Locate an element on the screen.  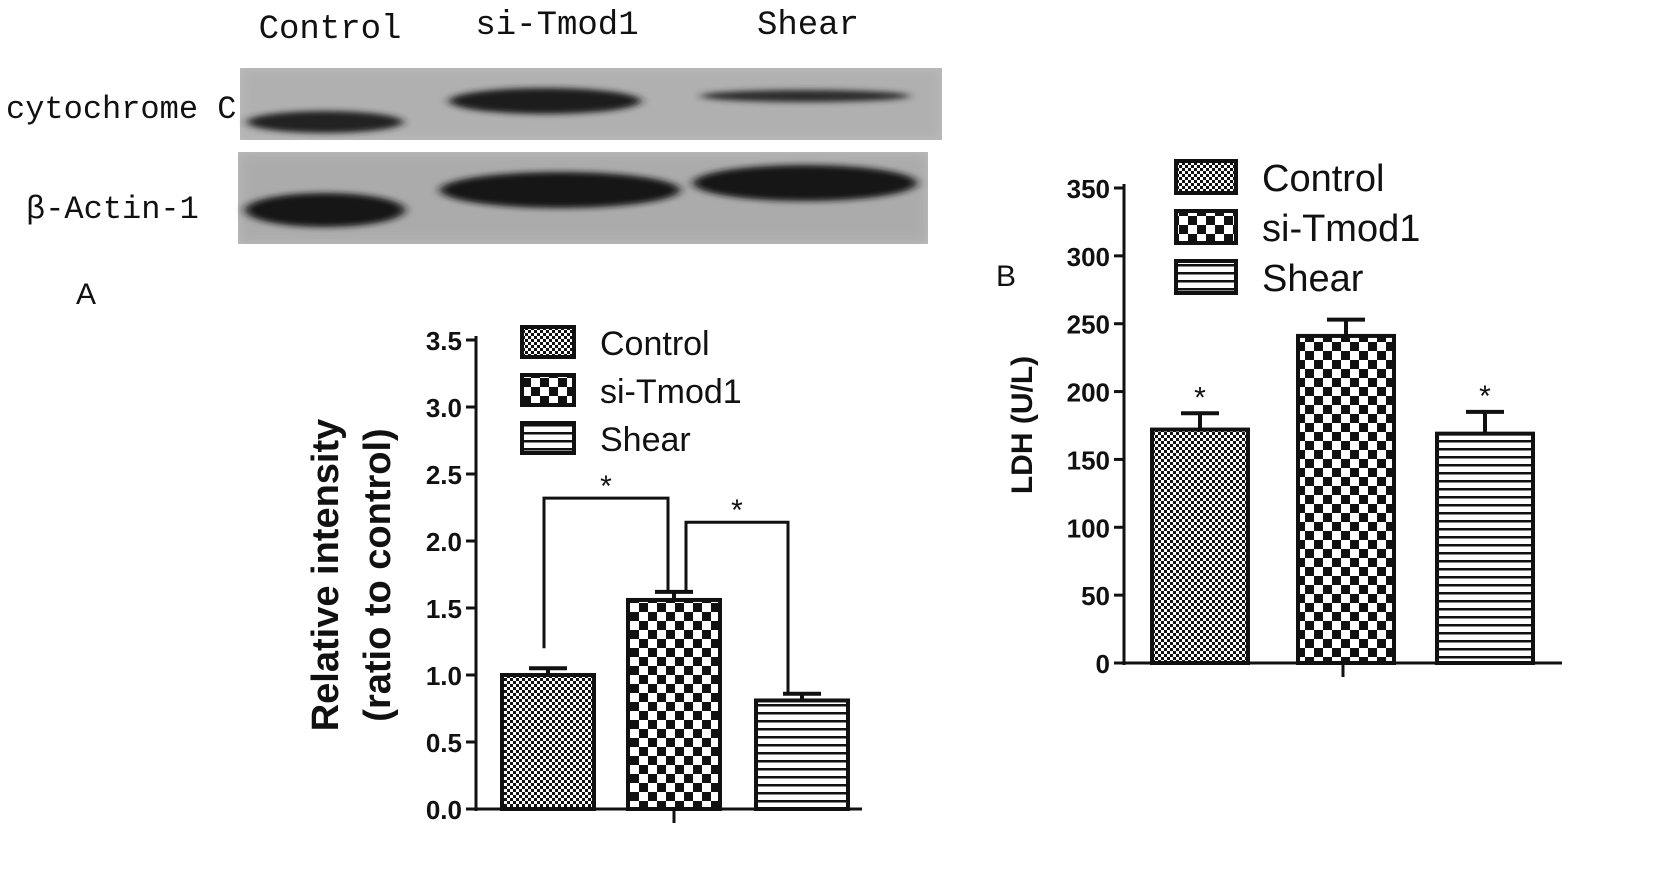
blot-strip-cytochrome-c is located at coordinates (591, 104).